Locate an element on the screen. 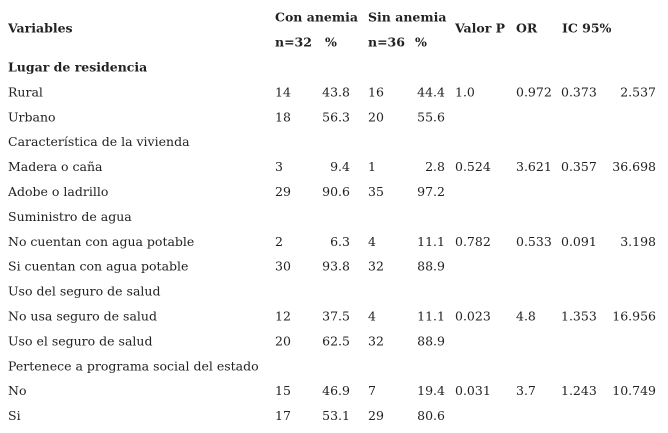 Image resolution: width=668 pixels, height=433 pixels. cell: 2.8 is located at coordinates (435, 166).